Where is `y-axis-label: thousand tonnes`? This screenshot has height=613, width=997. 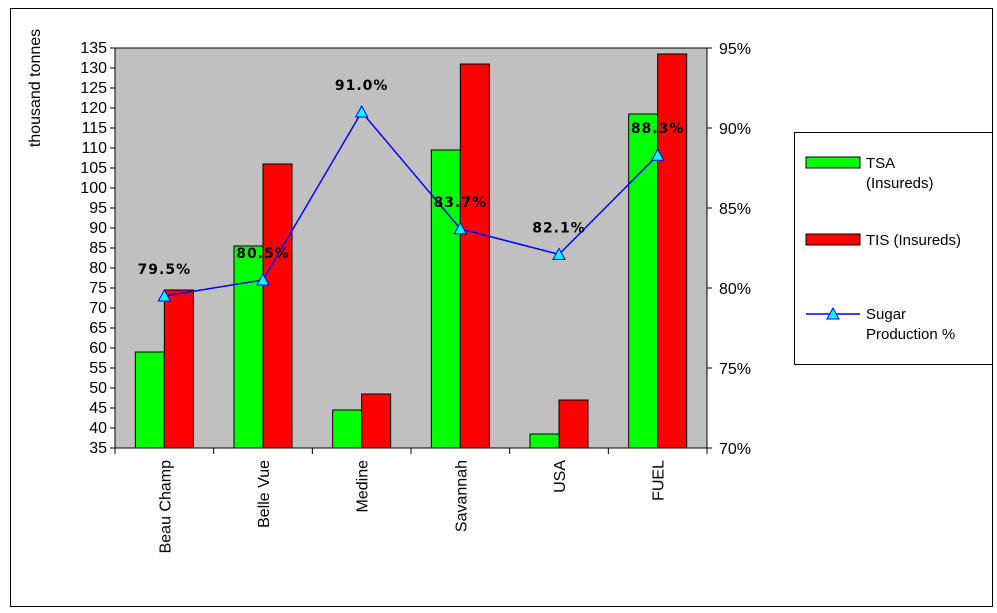 y-axis-label: thousand tonnes is located at coordinates (35, 88).